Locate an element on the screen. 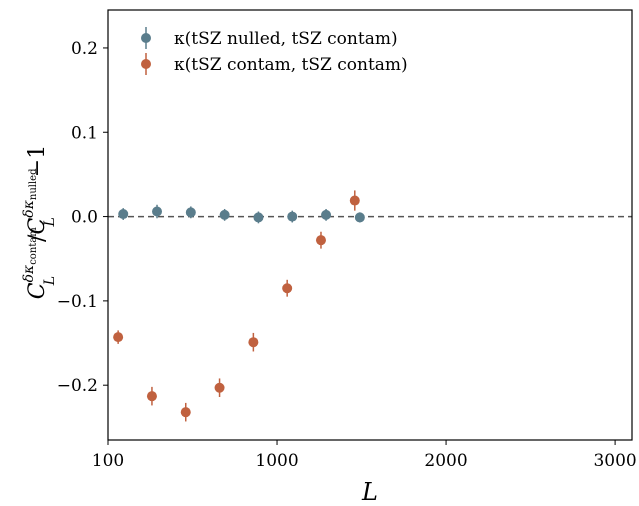 The image size is (639, 506). y-tick-label: −0.2 is located at coordinates (77, 386).